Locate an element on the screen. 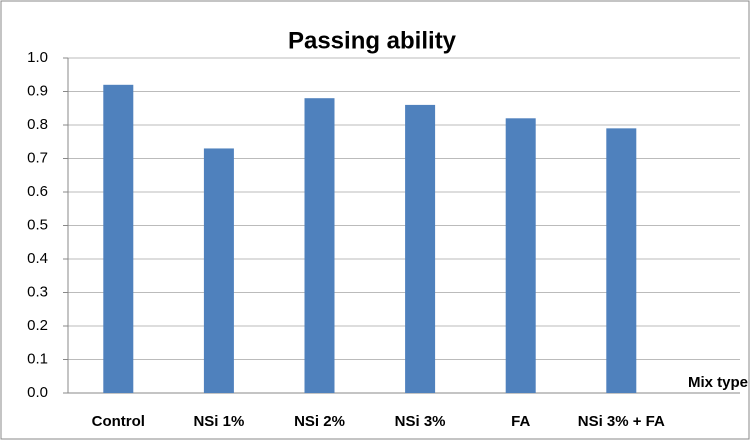 The width and height of the screenshot is (752, 442). y-tick-label: 0.7 is located at coordinates (37, 157).